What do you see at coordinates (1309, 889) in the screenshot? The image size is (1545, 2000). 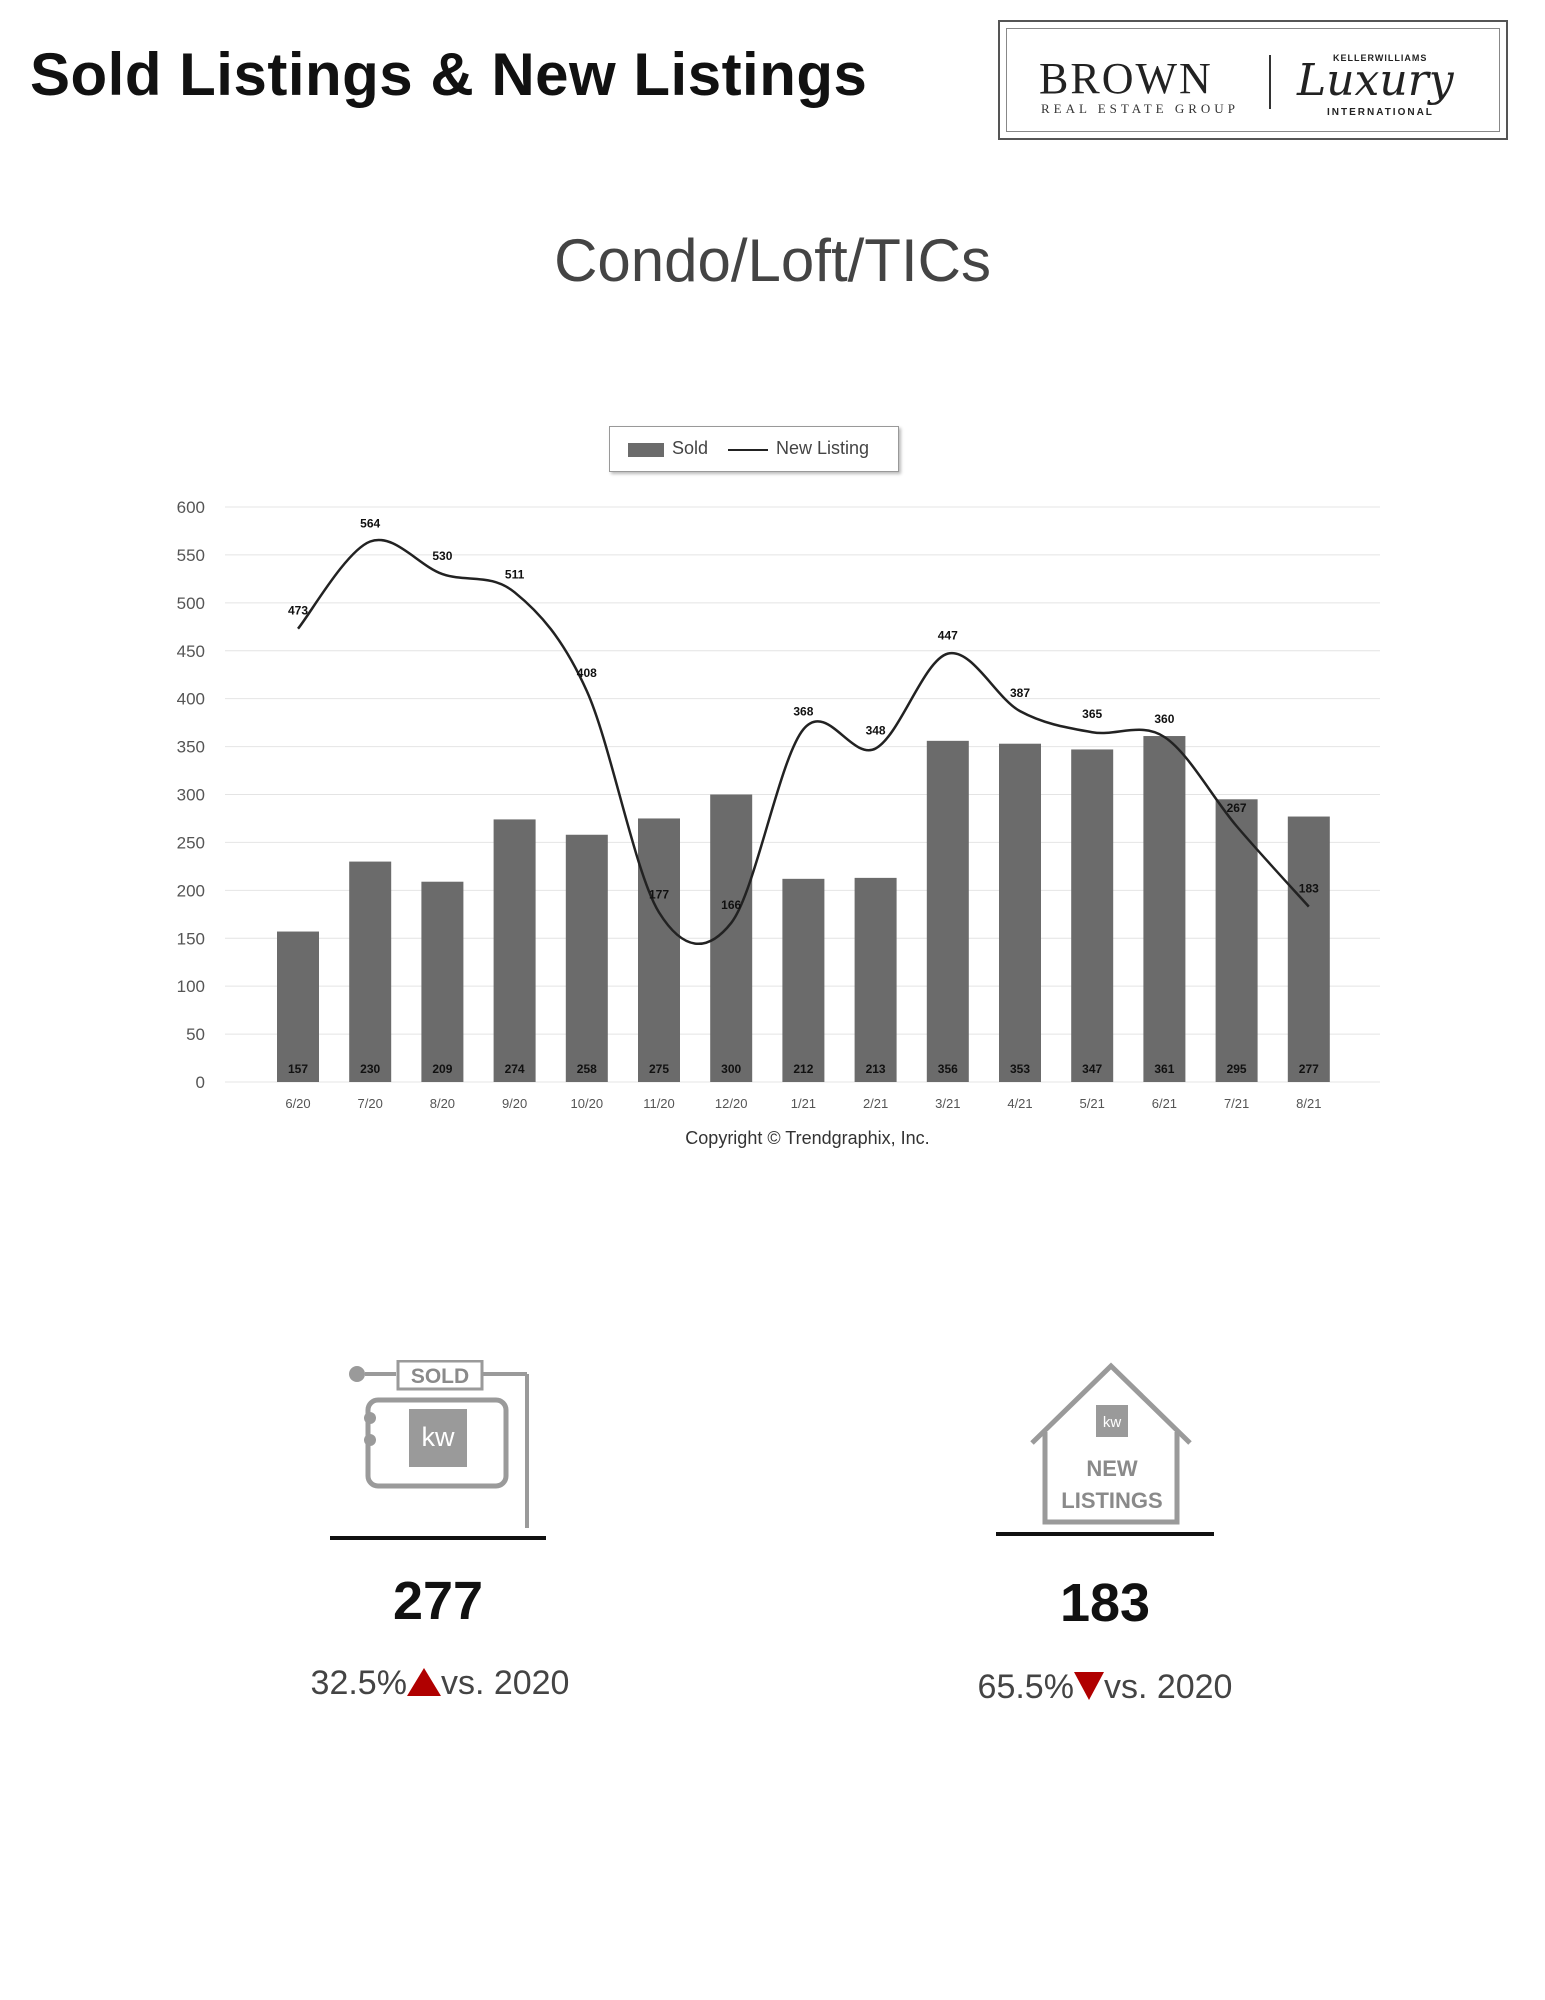 I see `new-listing-data-label: 183` at bounding box center [1309, 889].